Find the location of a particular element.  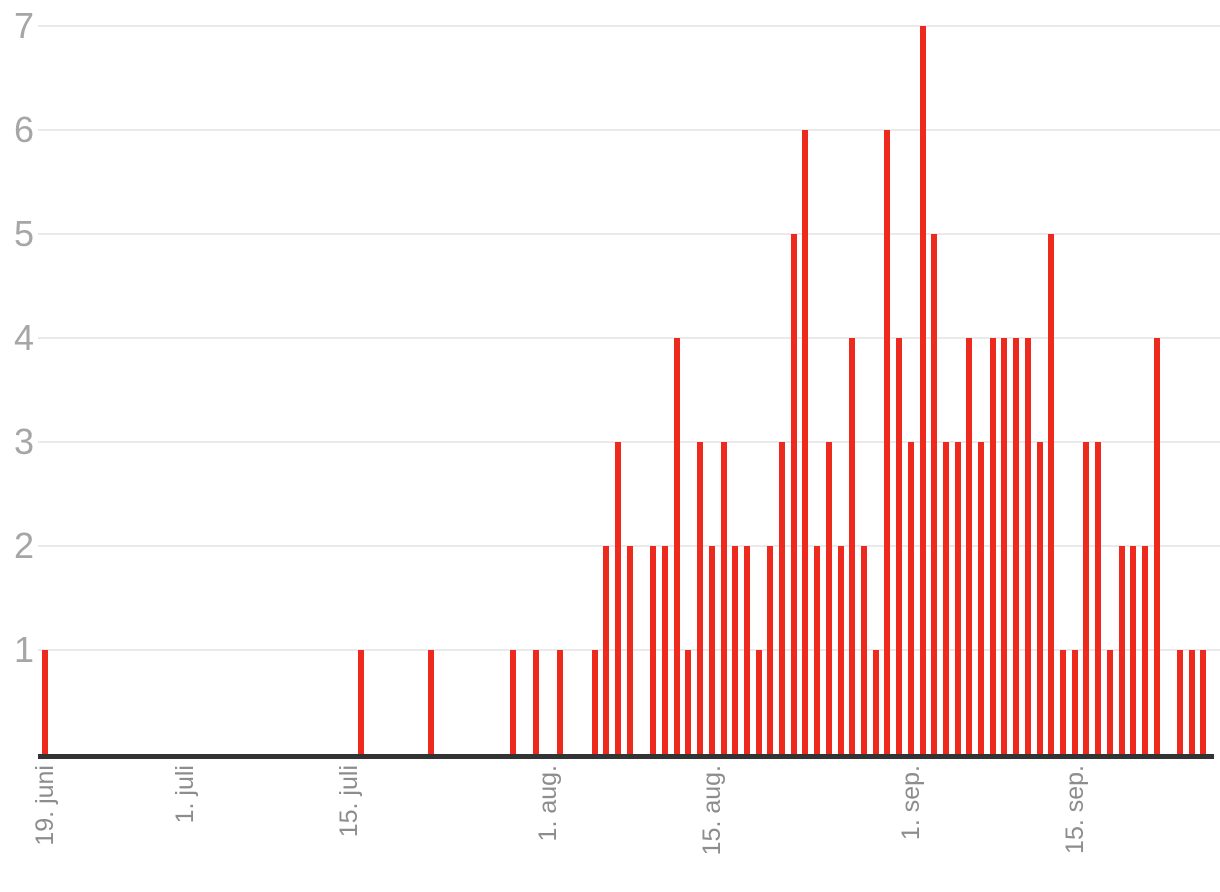

bar-3-sep is located at coordinates (934, 494).